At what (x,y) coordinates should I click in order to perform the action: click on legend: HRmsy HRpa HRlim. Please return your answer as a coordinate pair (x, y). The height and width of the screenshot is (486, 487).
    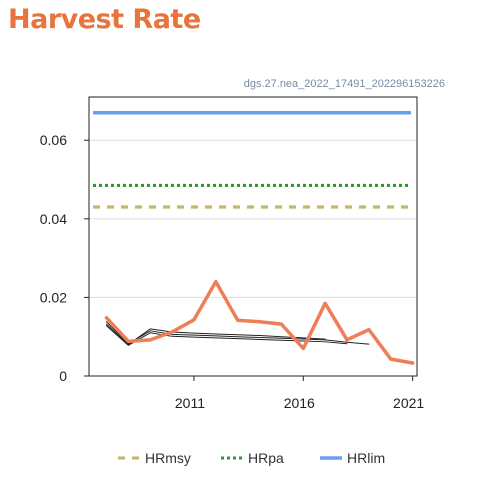
    Looking at the image, I should click on (251, 458).